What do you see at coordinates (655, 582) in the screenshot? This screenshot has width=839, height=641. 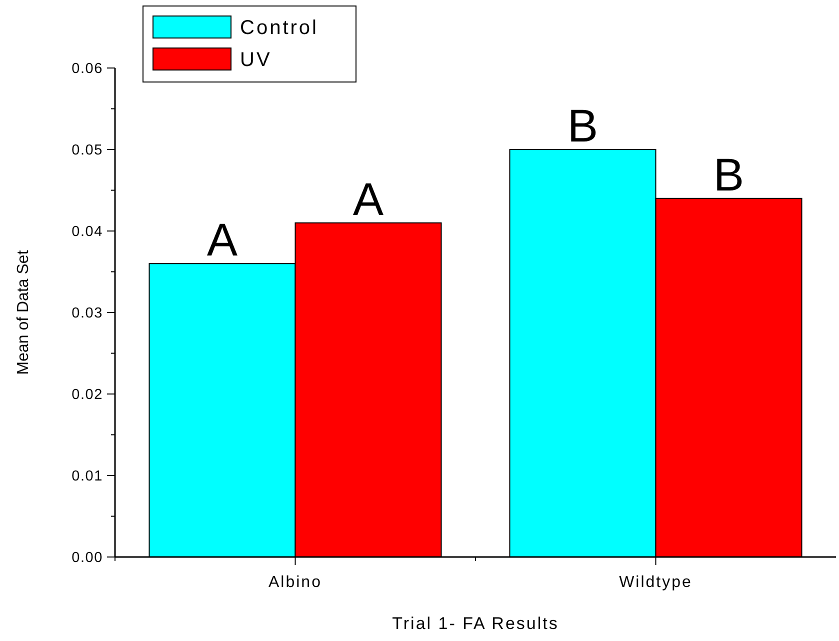 I see `x-tick-label: Wildtype` at bounding box center [655, 582].